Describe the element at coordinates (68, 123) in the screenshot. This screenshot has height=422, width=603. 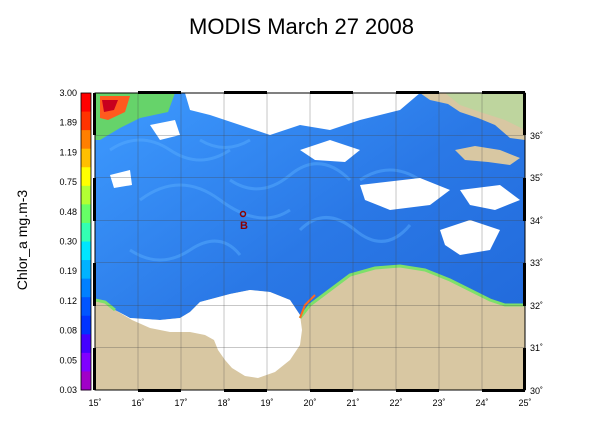
I see `colorbar-tick-label: 1.89` at that location.